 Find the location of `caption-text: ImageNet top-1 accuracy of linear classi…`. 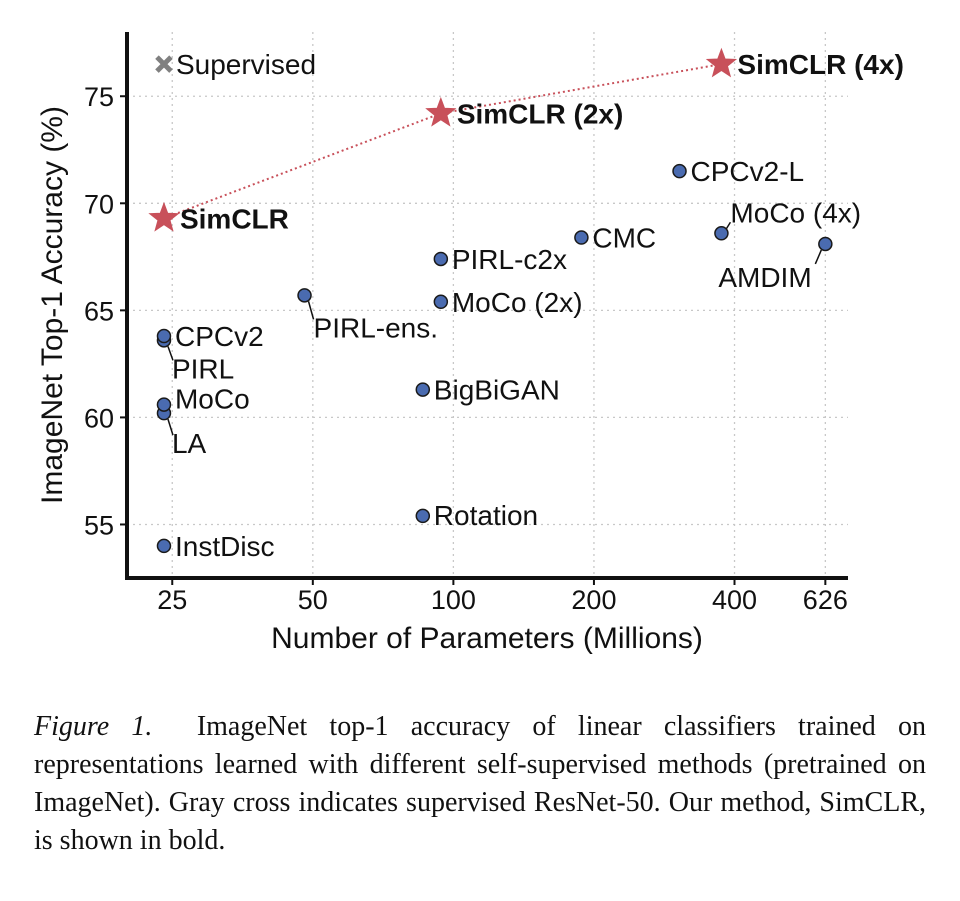

caption-text: ImageNet top-1 accuracy of linear classi… is located at coordinates (480, 783).